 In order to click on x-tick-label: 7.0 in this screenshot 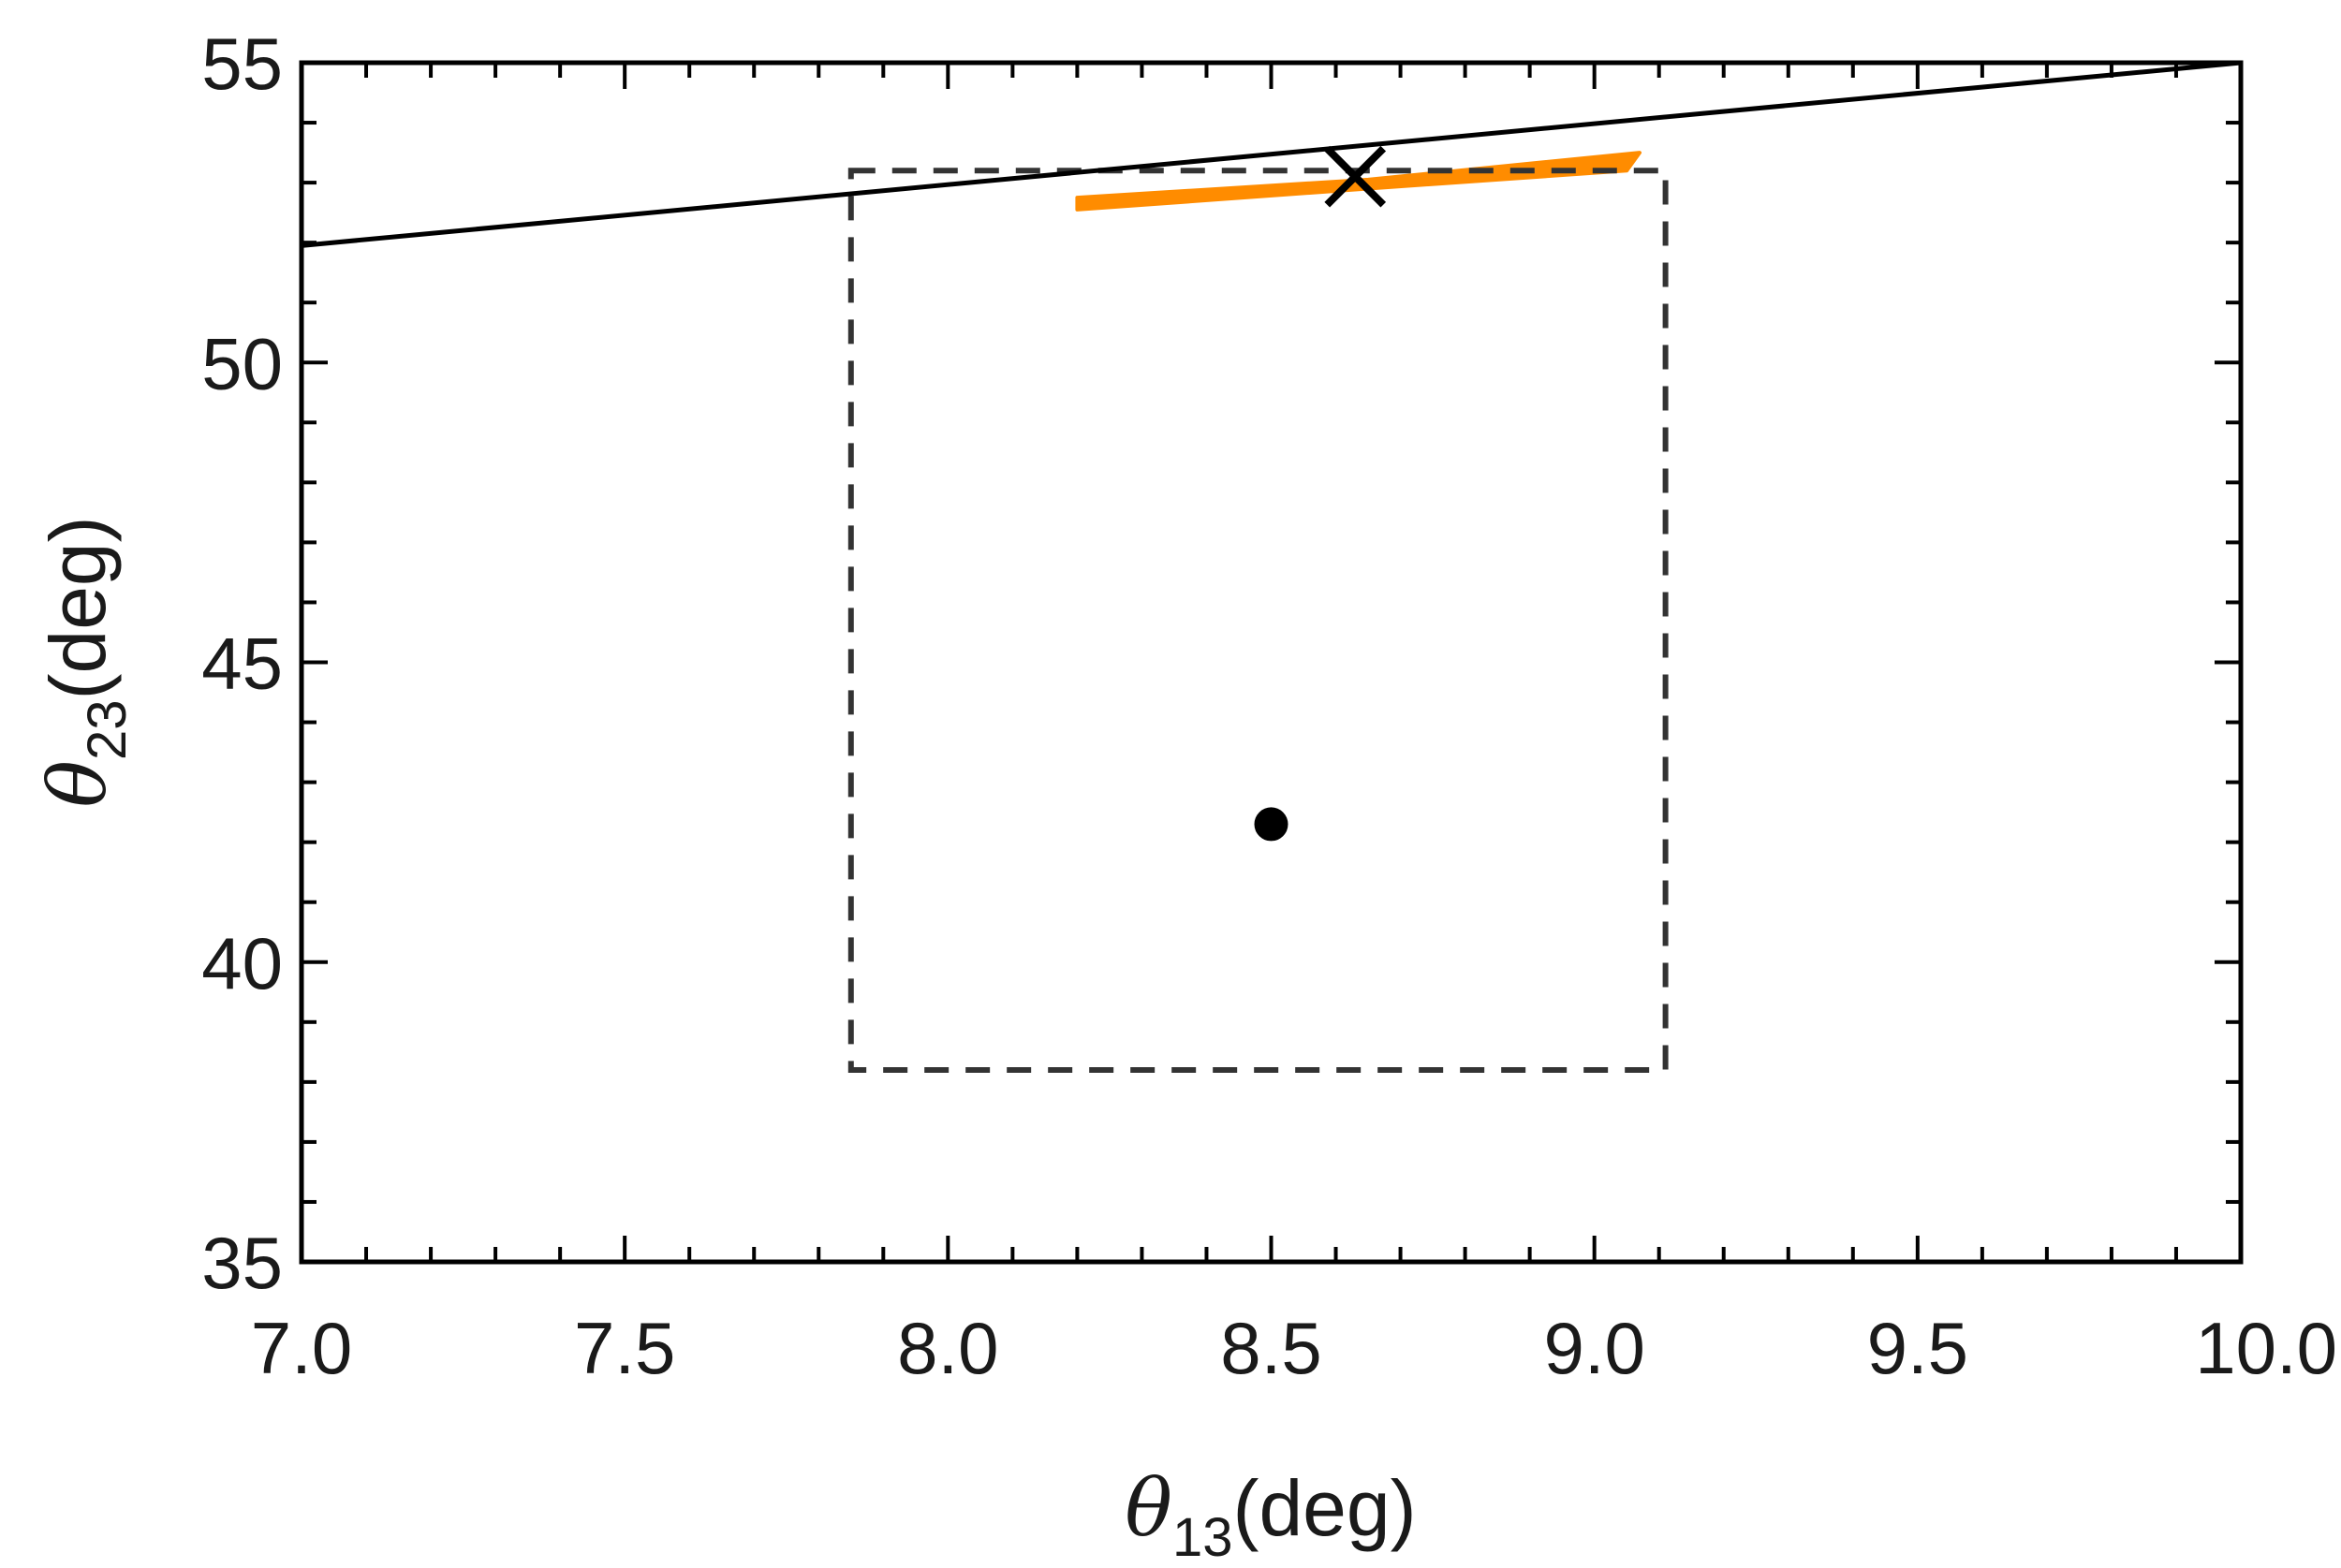, I will do `click(301, 1348)`.